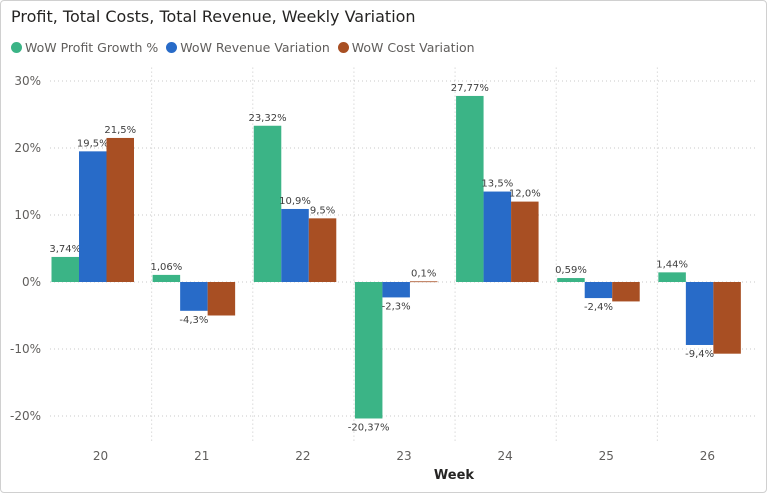 This screenshot has width=767, height=493. What do you see at coordinates (403, 456) in the screenshot?
I see `x-tick-label: 23` at bounding box center [403, 456].